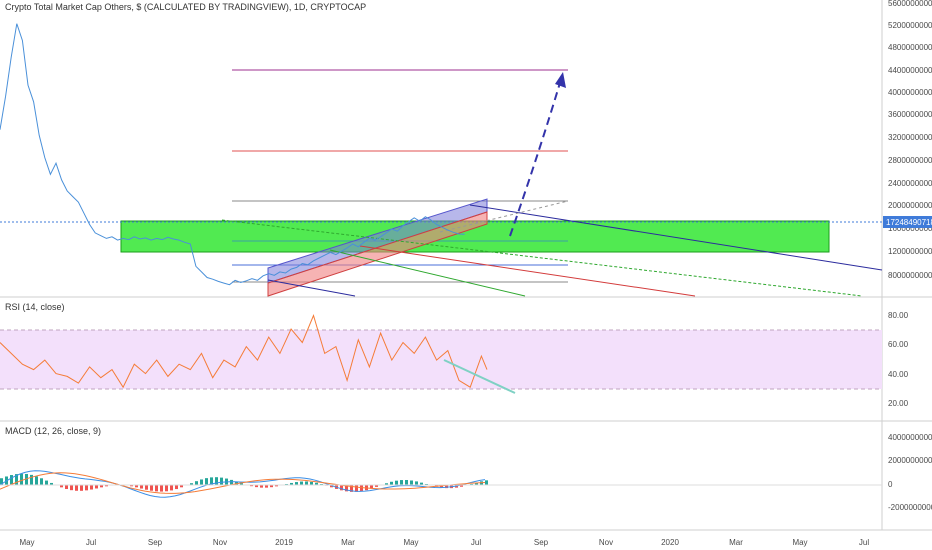 The width and height of the screenshot is (932, 550). Describe the element at coordinates (910, 183) in the screenshot. I see `price-tick-label: 24000000000` at that location.